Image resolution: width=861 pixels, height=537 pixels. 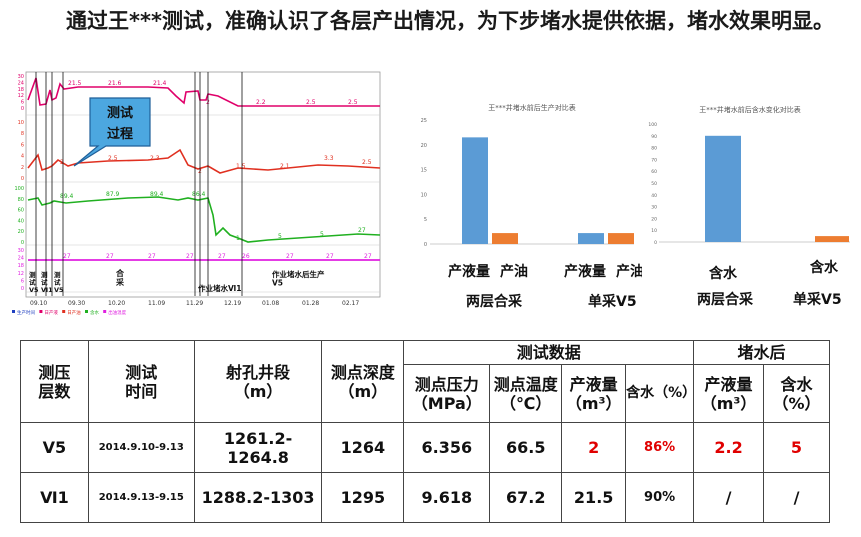 I want to click on series-label: 5, so click(x=280, y=236).